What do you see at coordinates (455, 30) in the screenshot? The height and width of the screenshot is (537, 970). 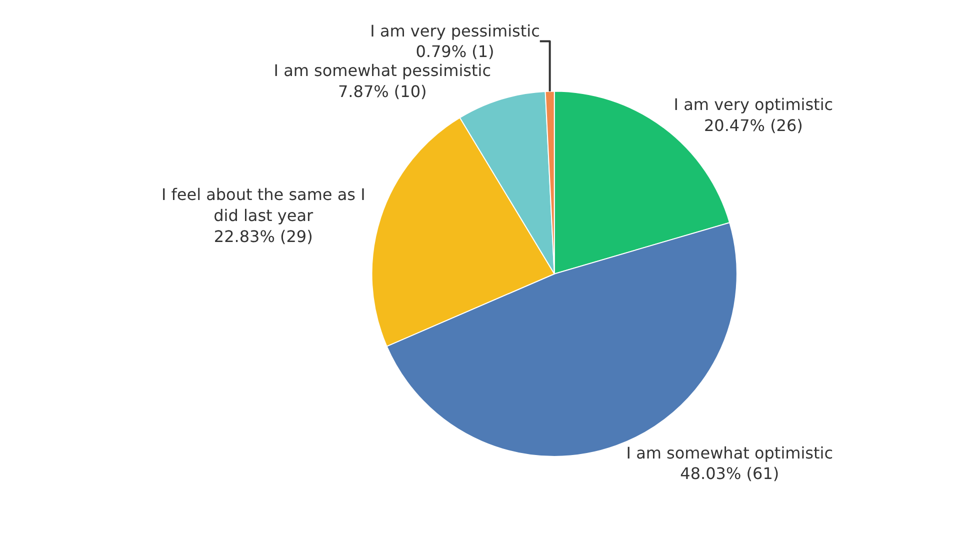 I see `slice-label: I am very pessimistic` at bounding box center [455, 30].